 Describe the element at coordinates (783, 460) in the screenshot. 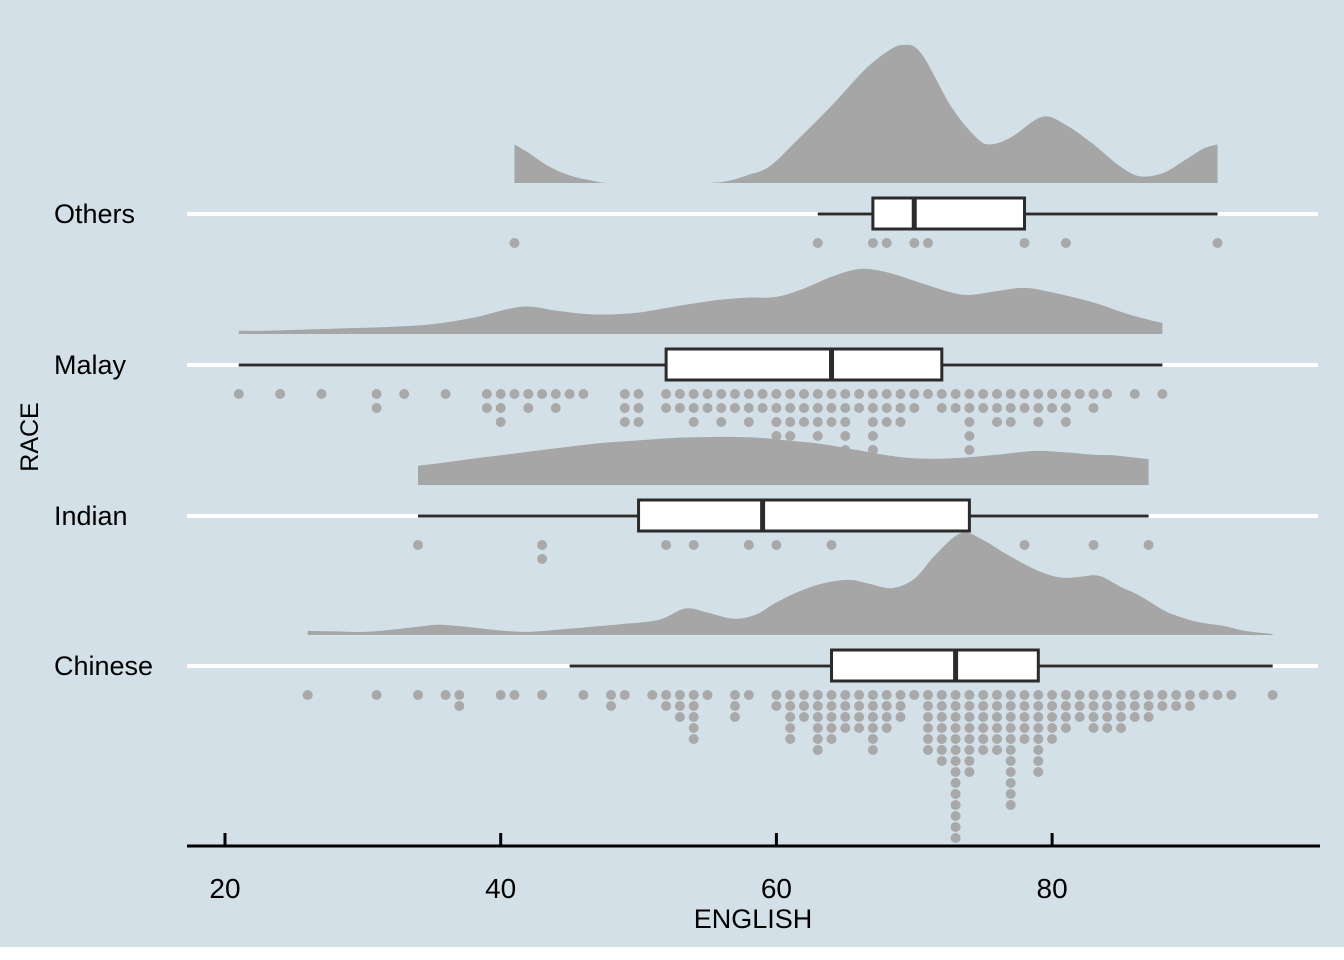

I see `density-indian` at that location.